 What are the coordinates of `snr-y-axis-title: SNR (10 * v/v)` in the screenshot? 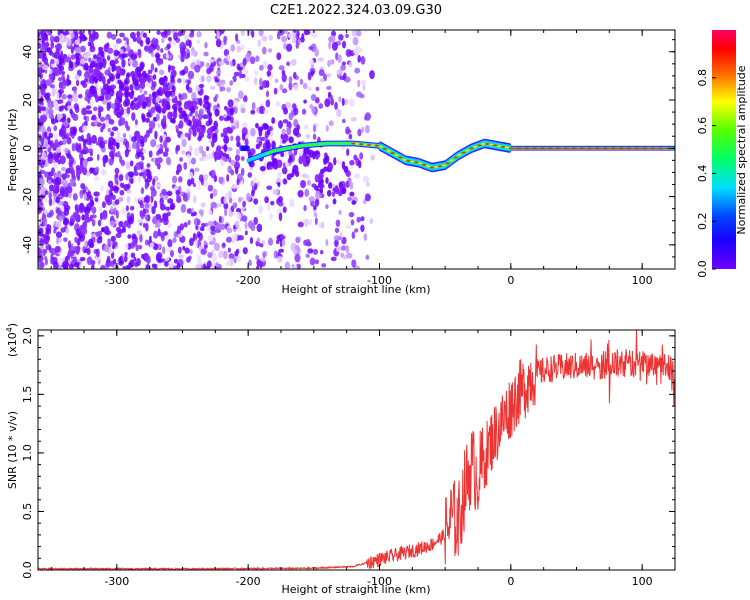 It's located at (12, 450).